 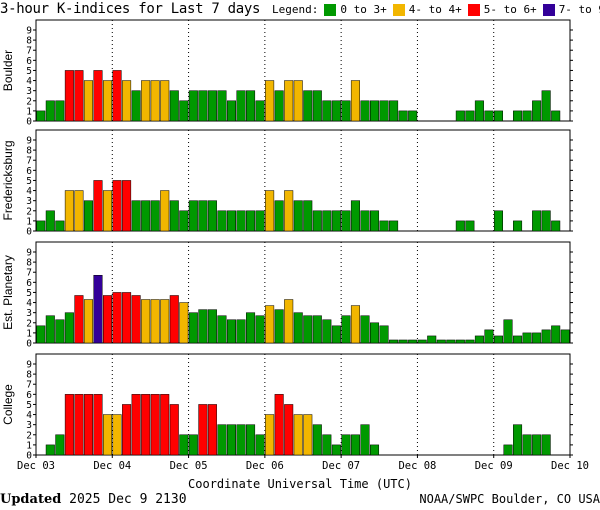 What do you see at coordinates (8, 292) in the screenshot?
I see `panel-ylabel: Est. Planetary` at bounding box center [8, 292].